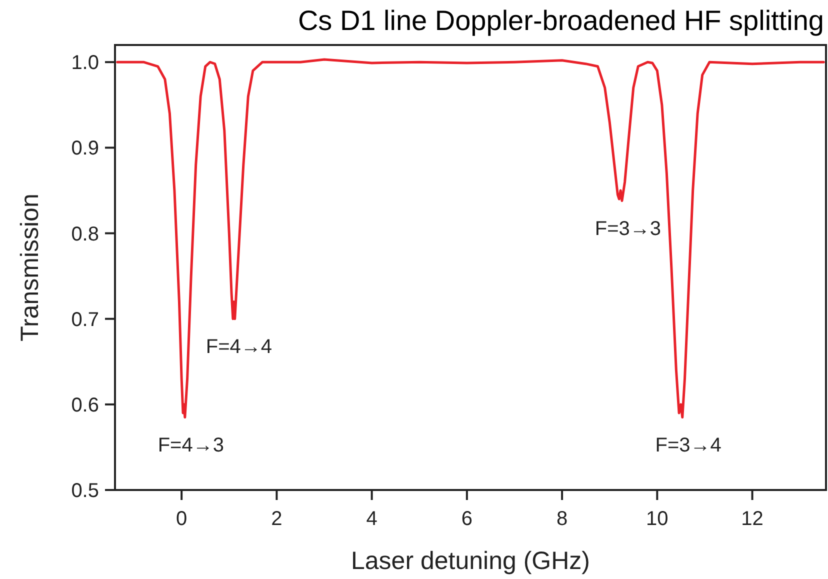 This screenshot has height=579, width=828. What do you see at coordinates (562, 519) in the screenshot?
I see `x-tick-label: 8` at bounding box center [562, 519].